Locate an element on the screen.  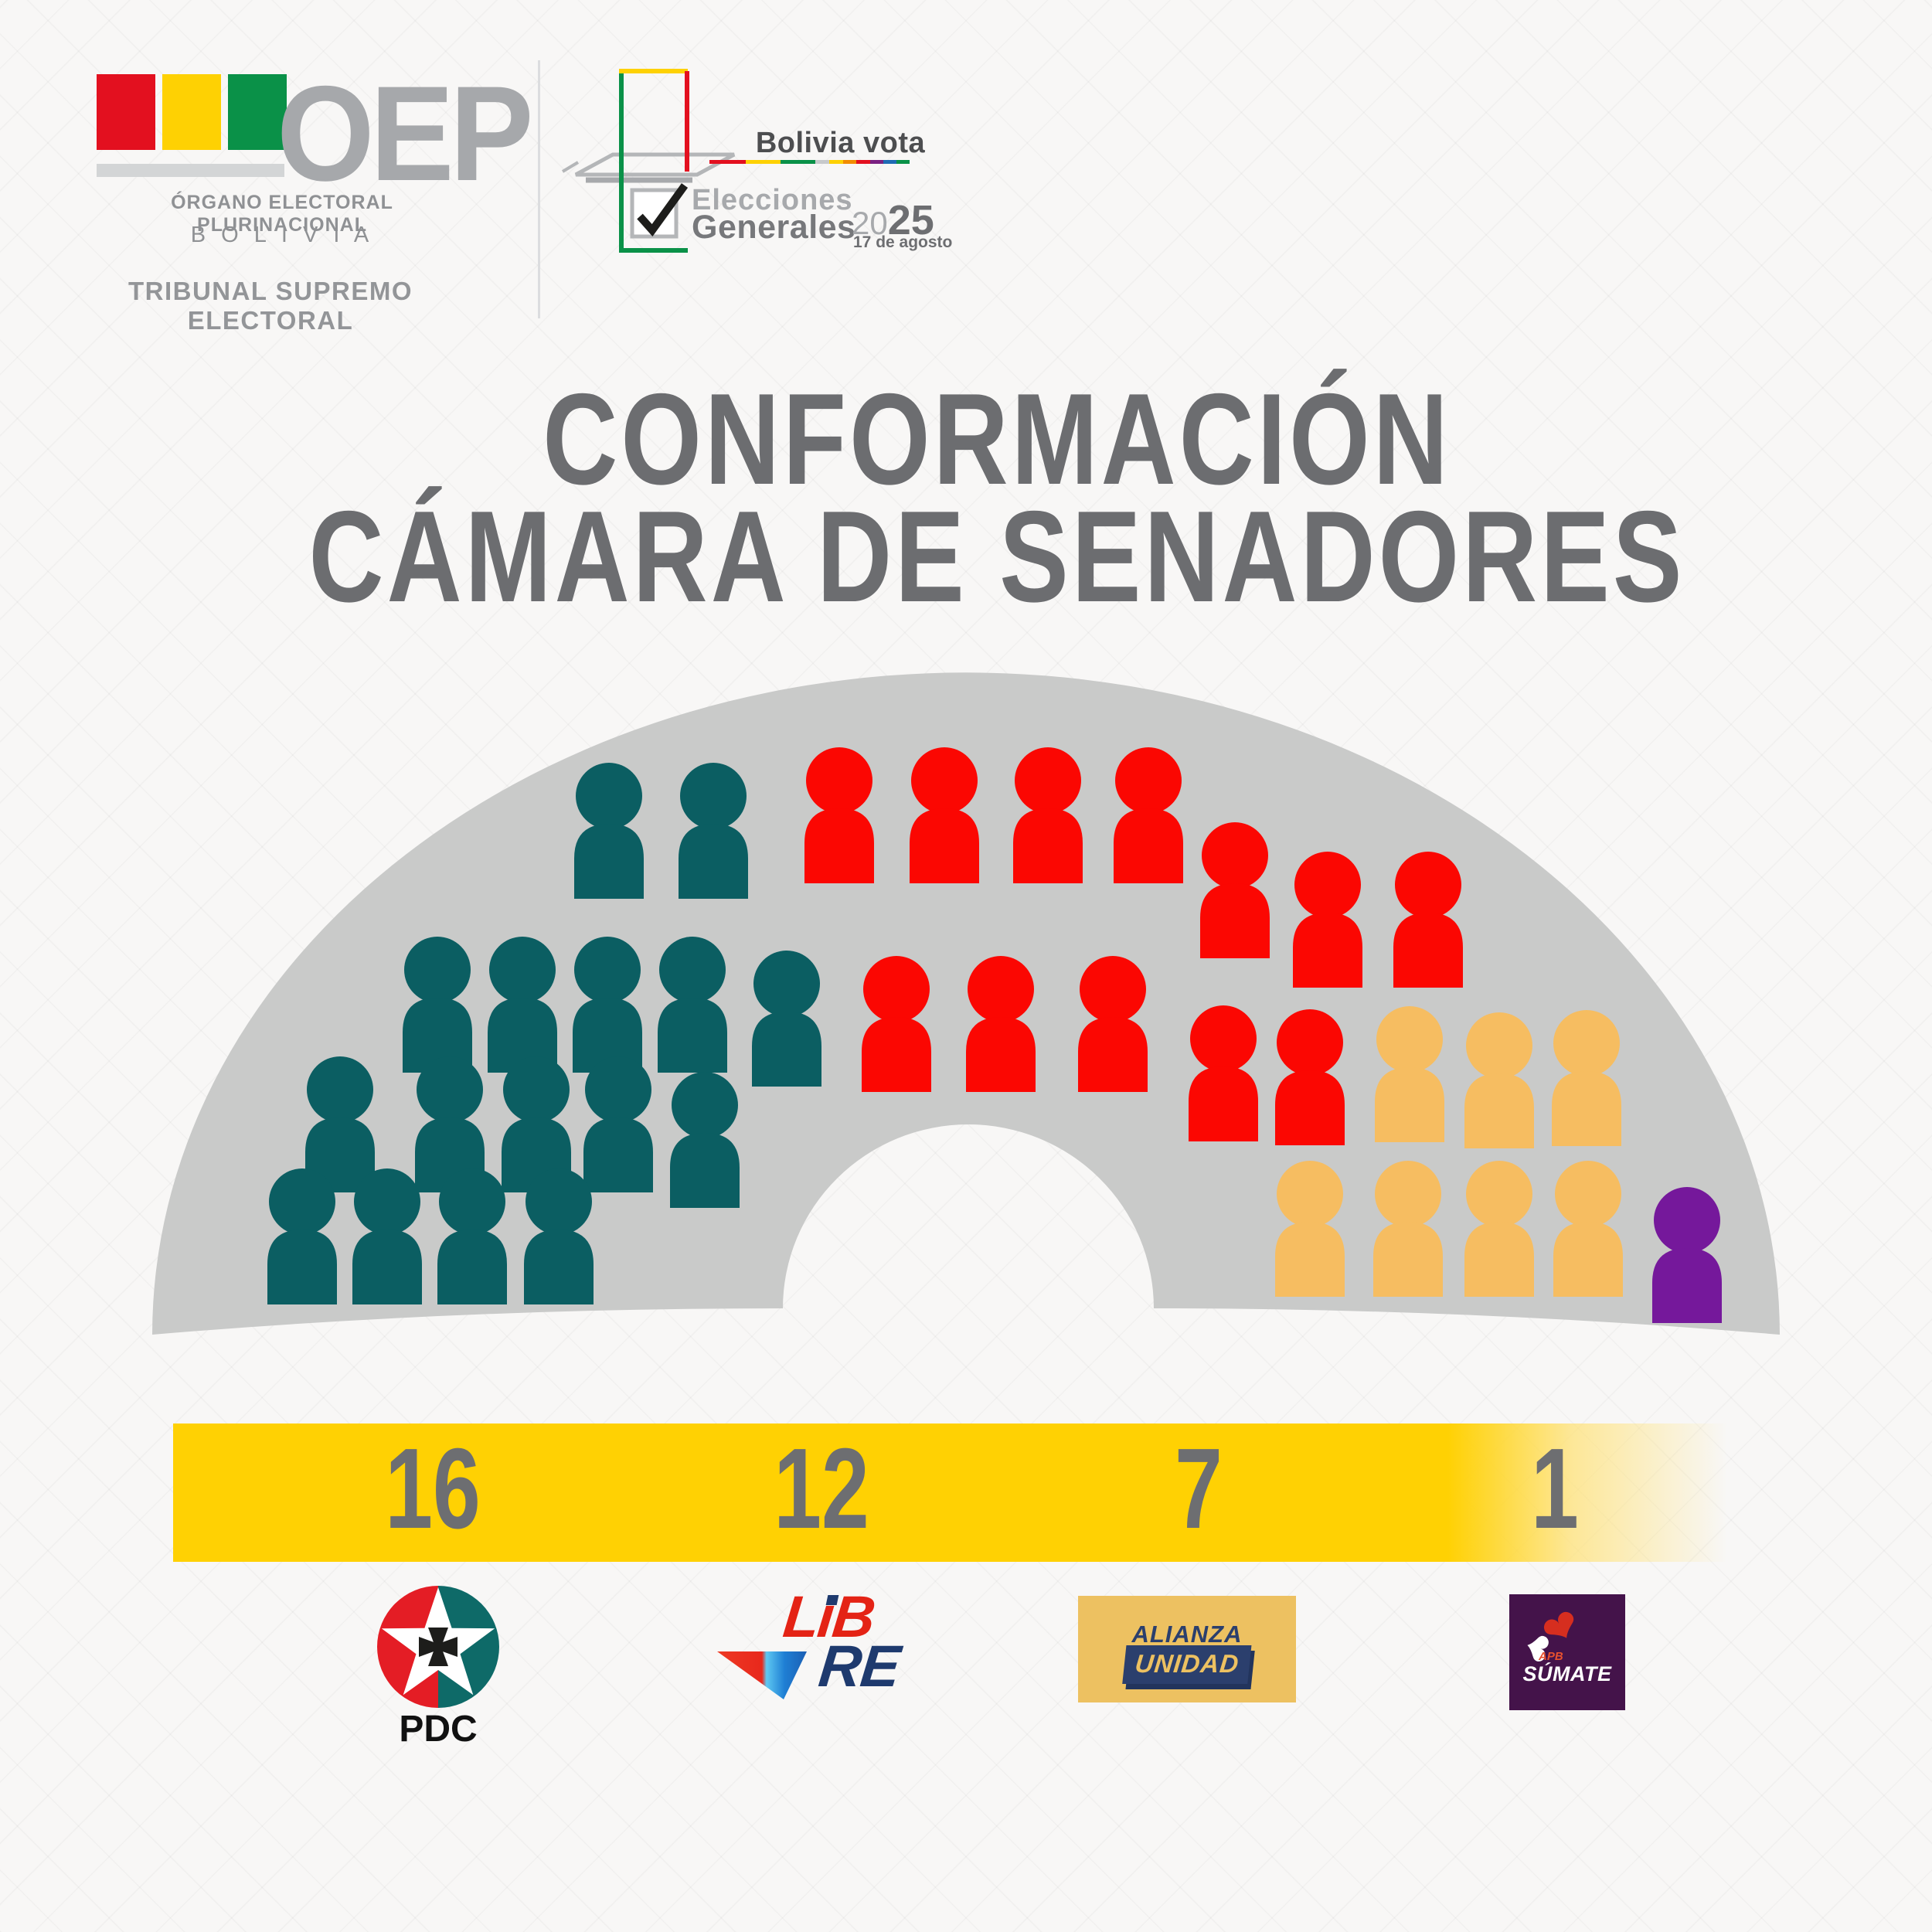
seat-count-pdc: 16 is located at coordinates (433, 1489).